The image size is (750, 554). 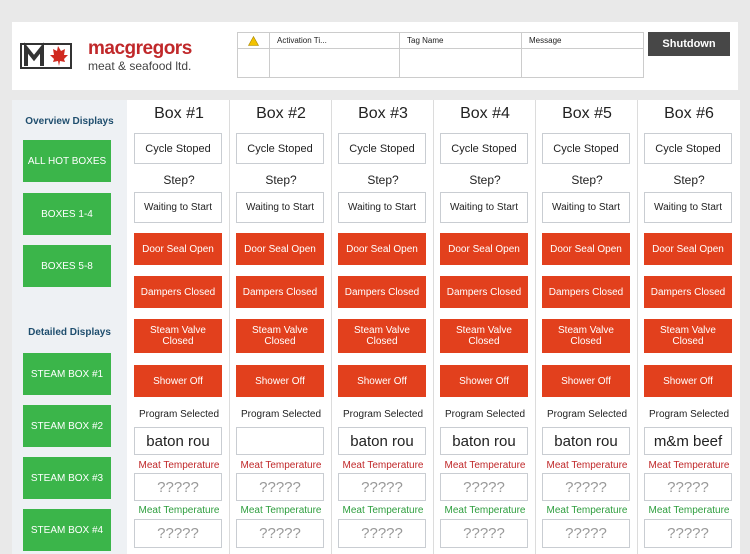 I want to click on detailed-button: STEAM BOX #2, so click(x=67, y=426).